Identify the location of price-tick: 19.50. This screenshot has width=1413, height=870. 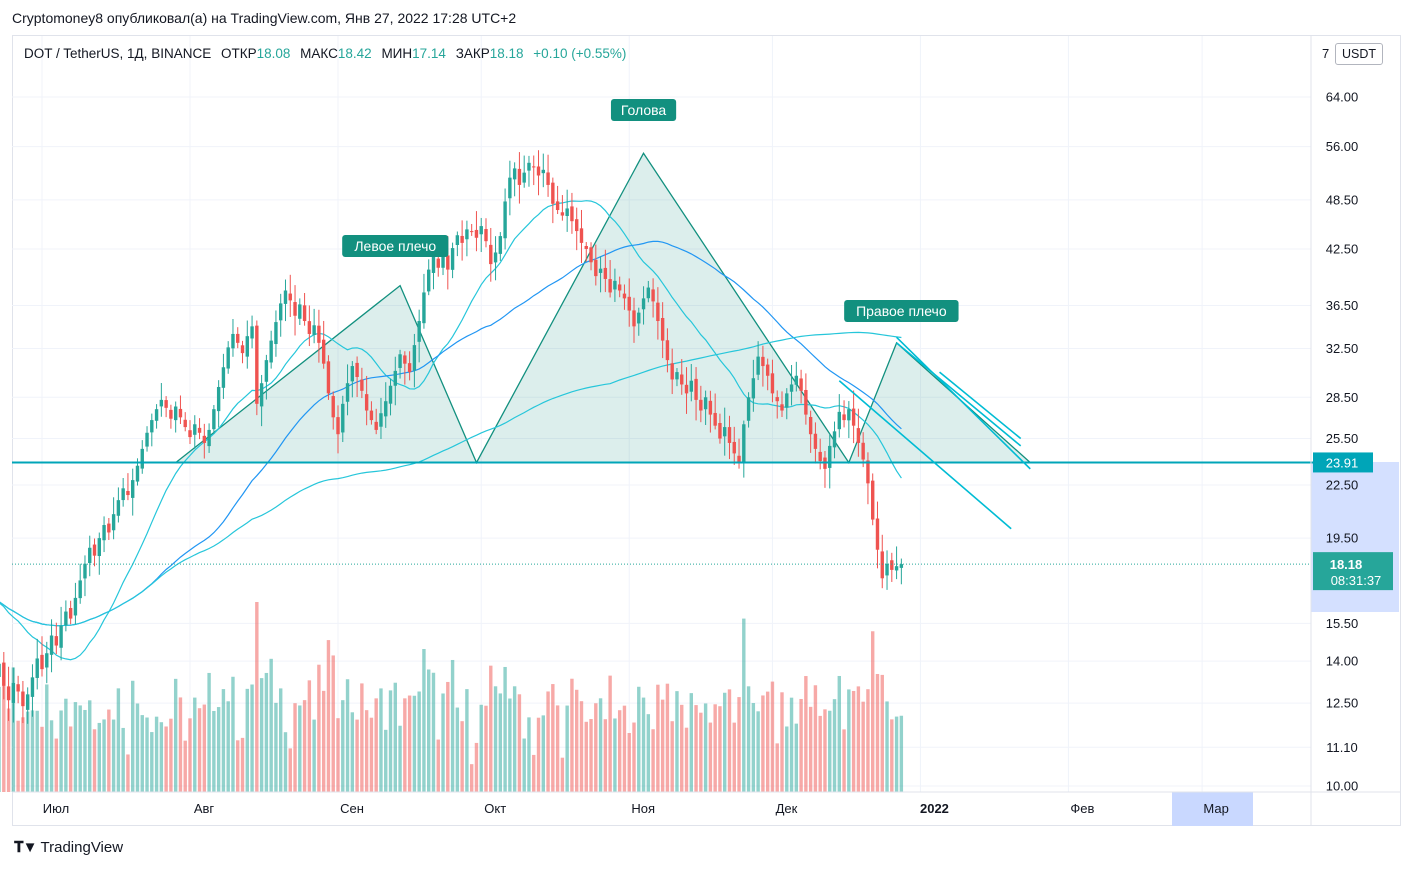
(1342, 538).